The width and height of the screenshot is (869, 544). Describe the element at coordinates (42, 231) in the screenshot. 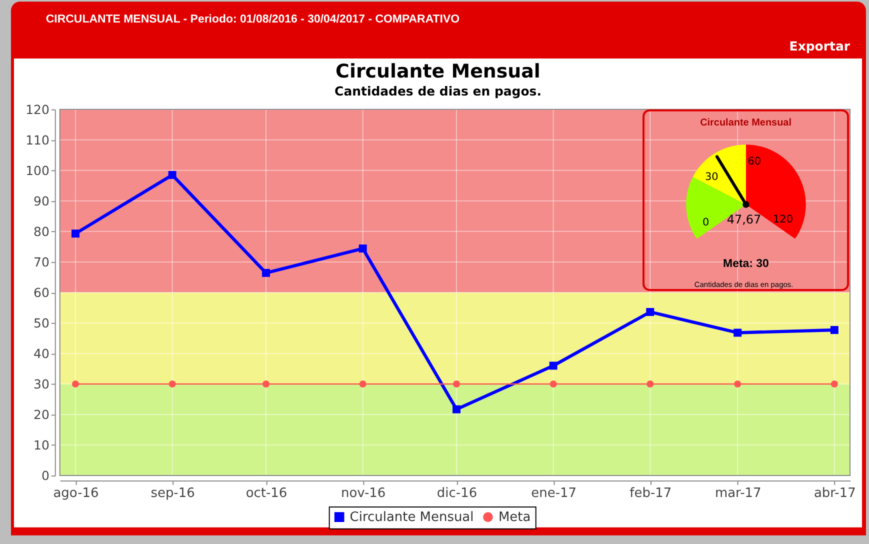

I see `y-tick-label: 80` at that location.